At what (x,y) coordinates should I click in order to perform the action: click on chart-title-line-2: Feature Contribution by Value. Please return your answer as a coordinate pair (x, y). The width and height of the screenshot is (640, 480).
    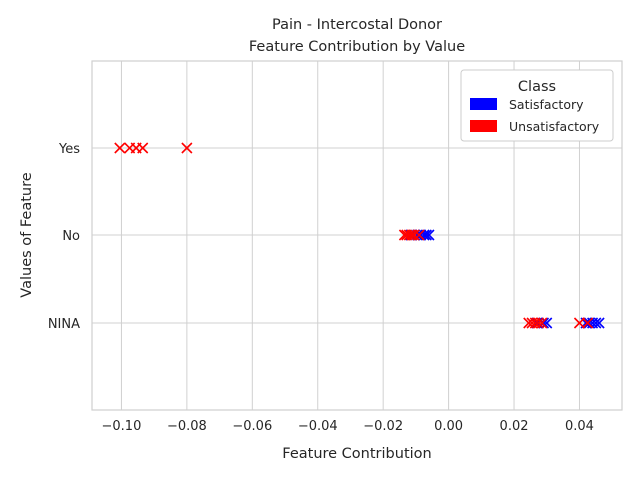
    Looking at the image, I should click on (357, 47).